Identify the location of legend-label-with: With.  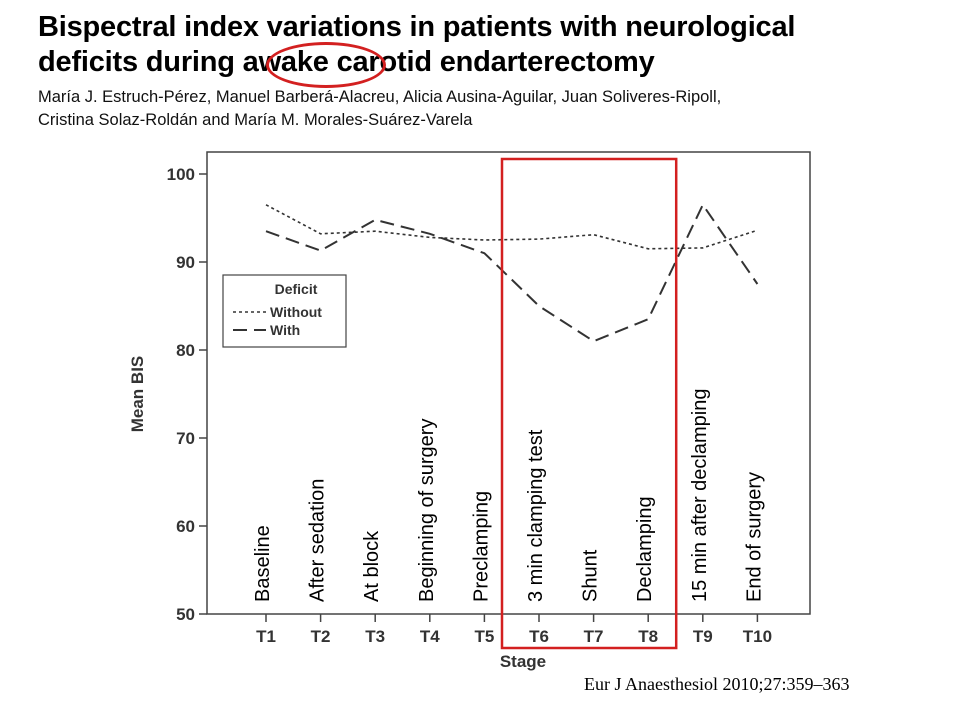
(285, 330).